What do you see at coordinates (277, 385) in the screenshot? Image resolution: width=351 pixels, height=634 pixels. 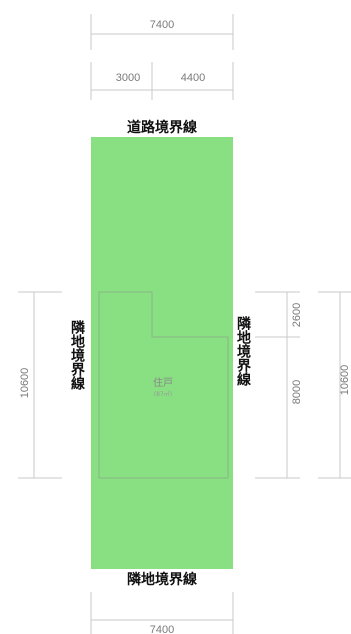 I see `dimension-right-split` at bounding box center [277, 385].